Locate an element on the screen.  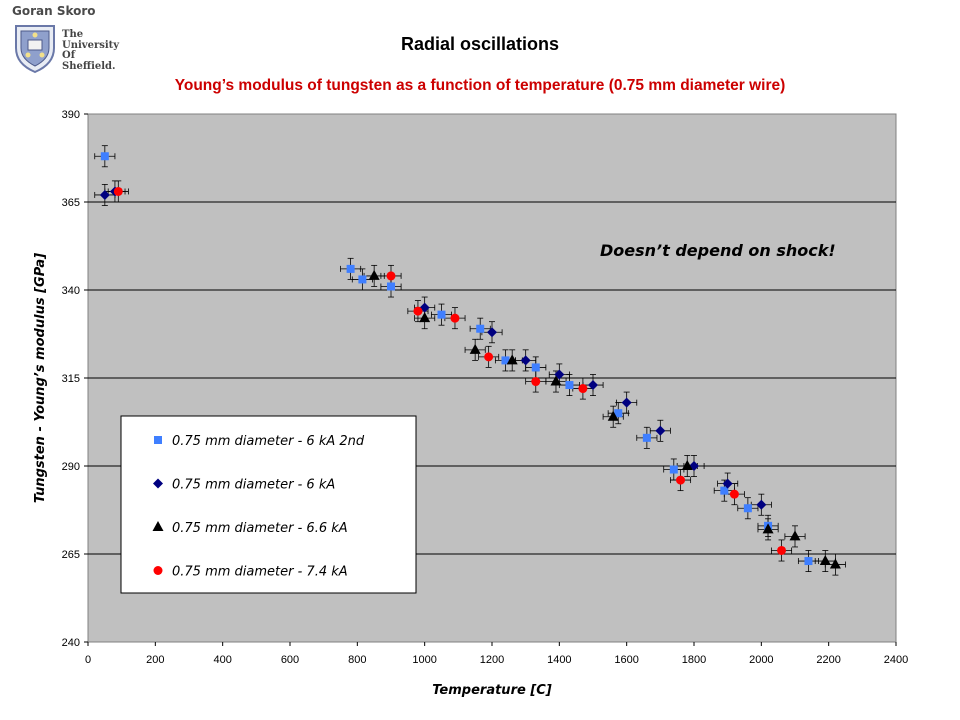
x-tick-label: 1400 is located at coordinates (559, 660).